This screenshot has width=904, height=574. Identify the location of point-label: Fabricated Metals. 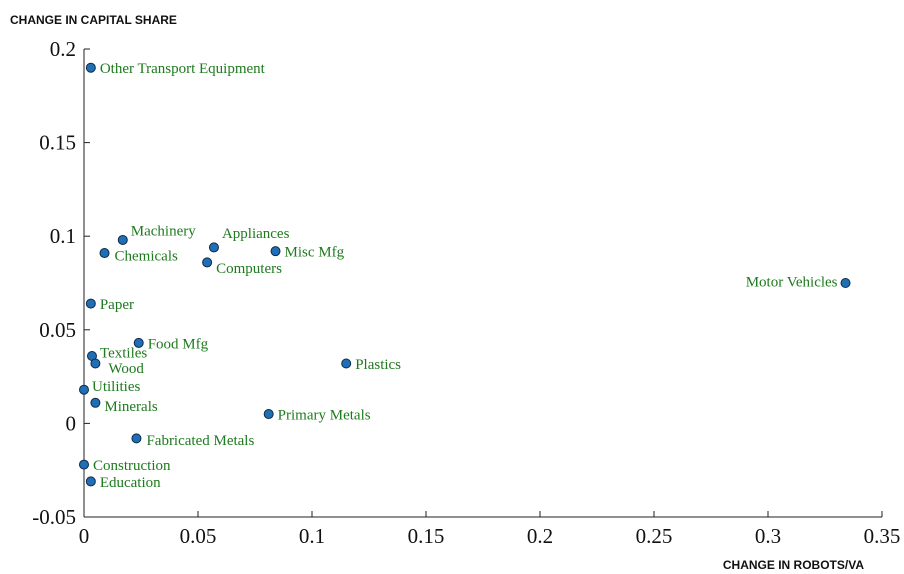
(200, 441).